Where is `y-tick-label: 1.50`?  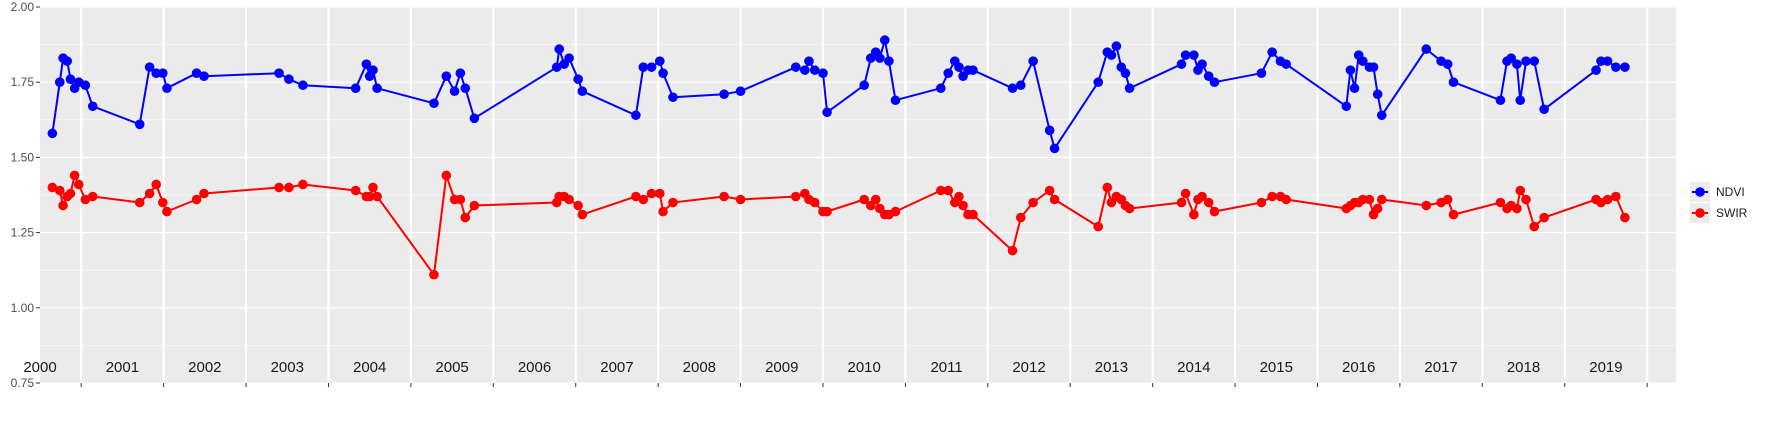 y-tick-label: 1.50 is located at coordinates (23, 157).